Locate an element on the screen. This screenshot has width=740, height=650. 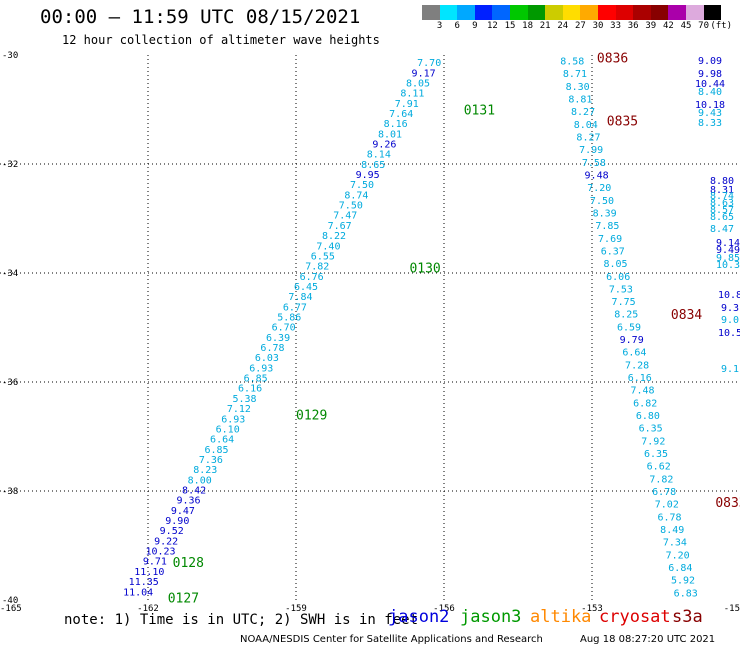
wave-height-value: 9.0 is located at coordinates (730, 320).